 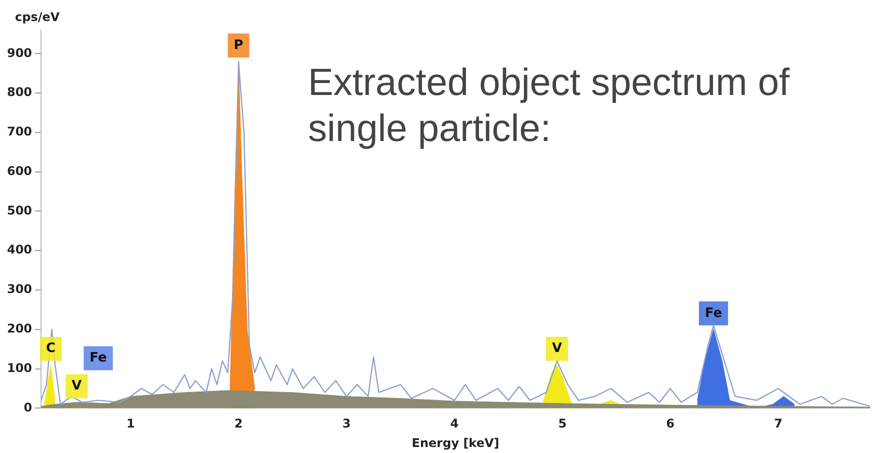 I want to click on series-label: P, so click(x=239, y=45).